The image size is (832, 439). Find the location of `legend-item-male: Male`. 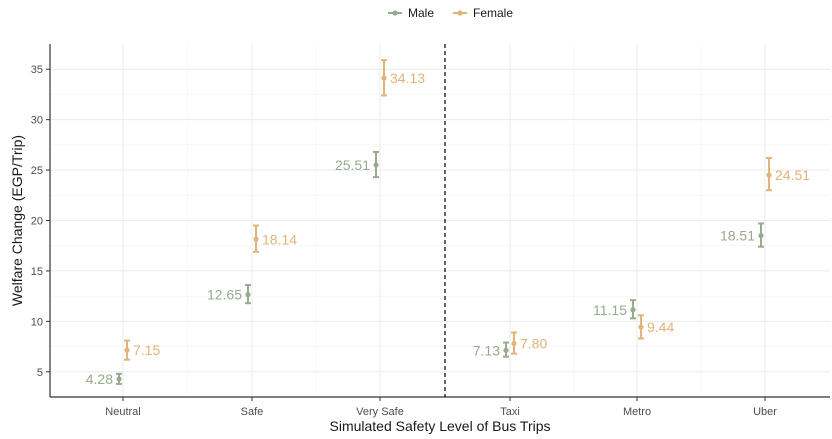

legend-item-male: Male is located at coordinates (411, 13).